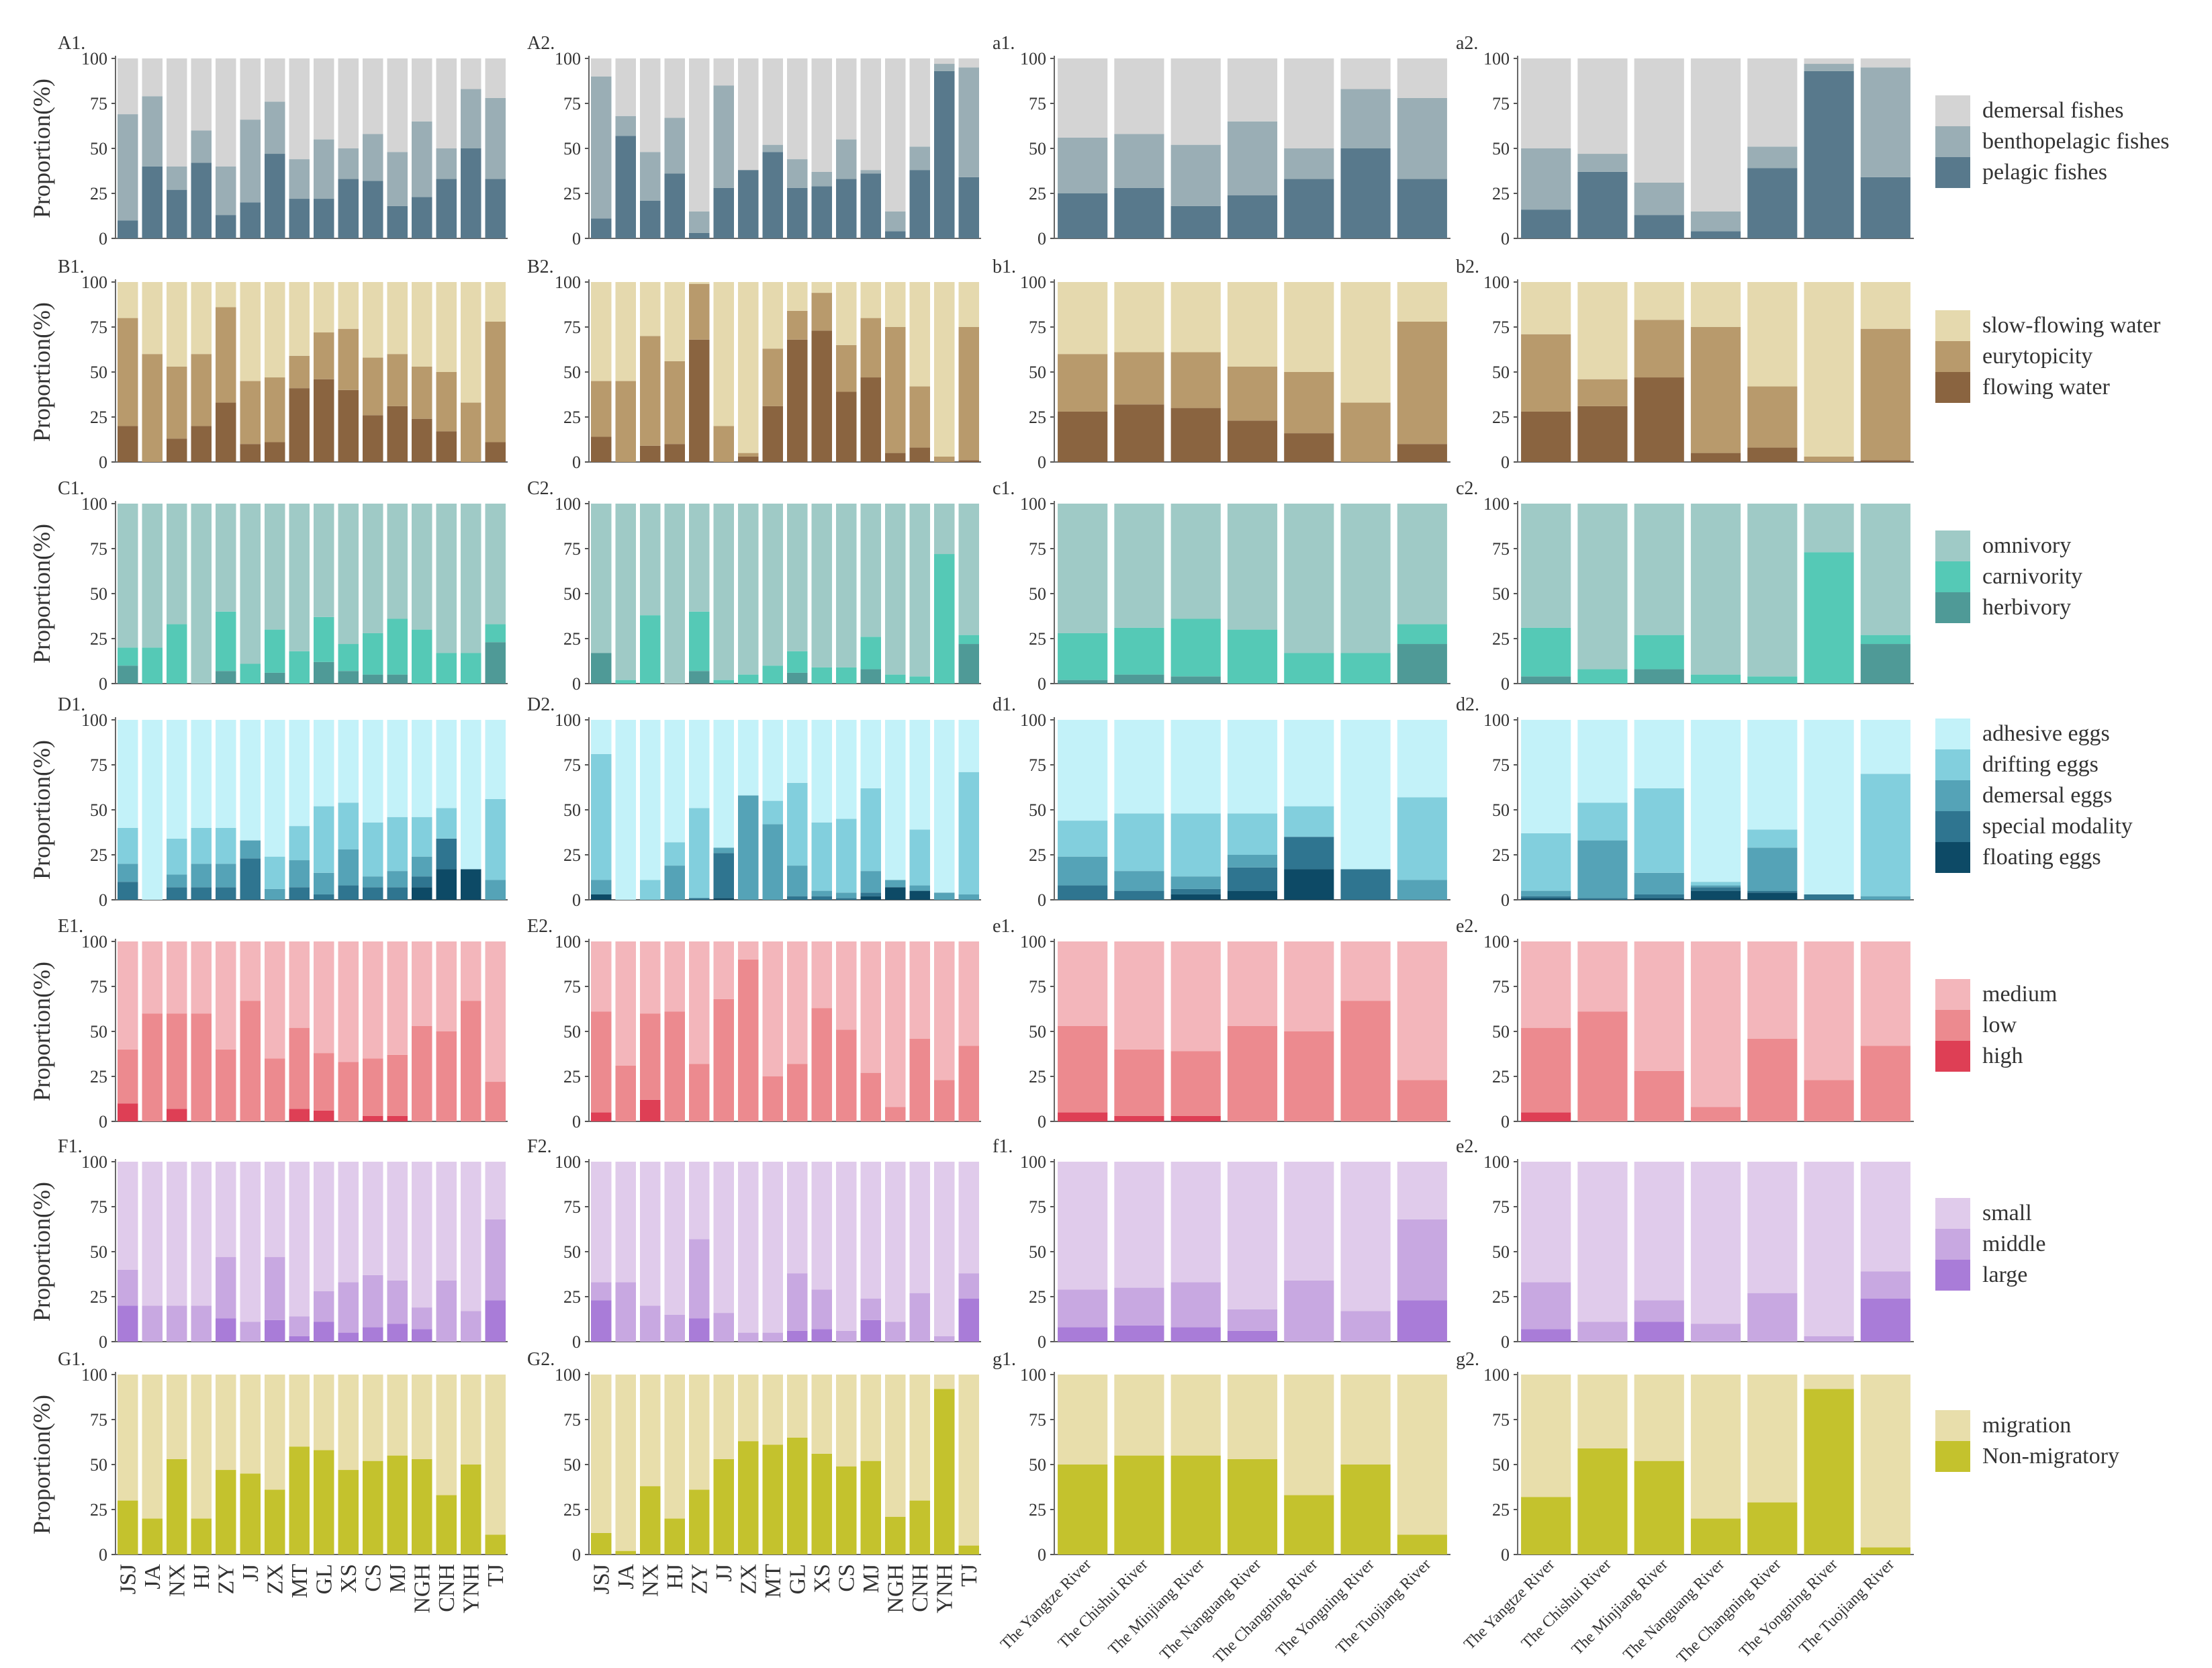  Describe the element at coordinates (2046, 387) in the screenshot. I see `legend-label: flowing water` at that location.